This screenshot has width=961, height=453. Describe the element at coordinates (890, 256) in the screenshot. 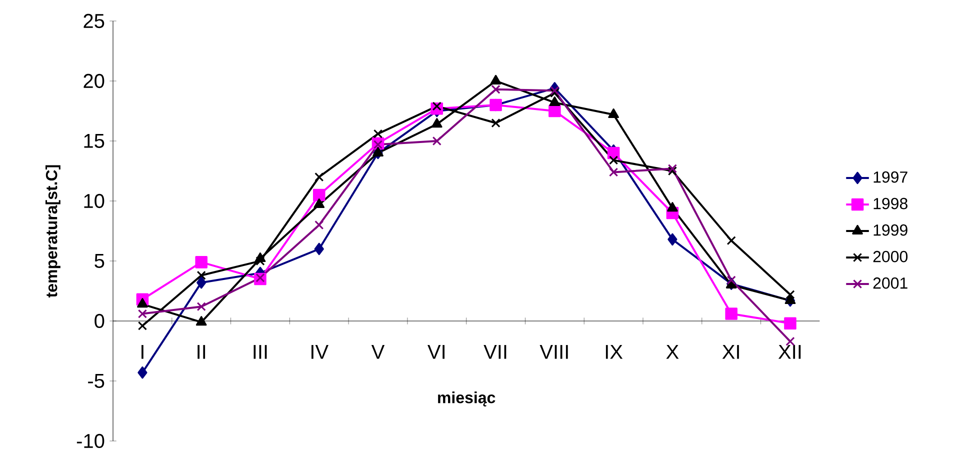

I see `legend-label: 2000` at that location.